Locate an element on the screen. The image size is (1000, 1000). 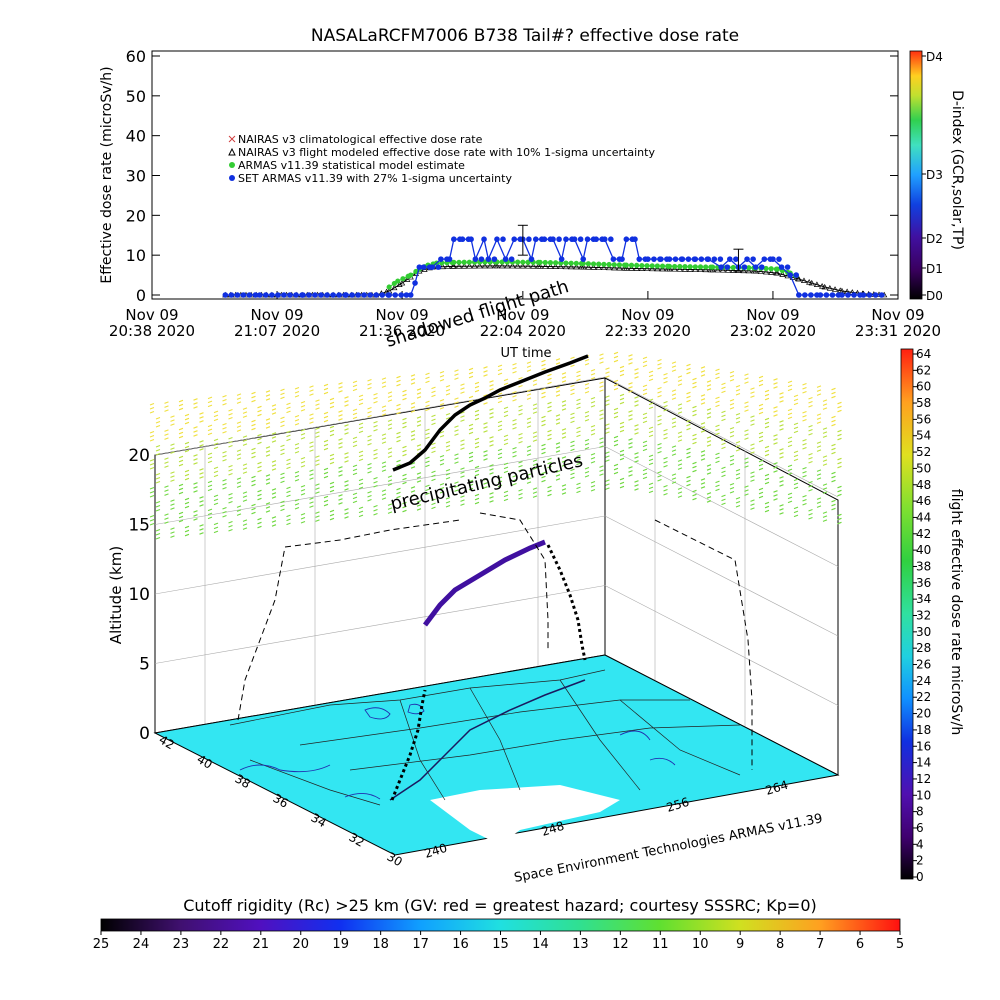
rigidity-tick-label: 17 is located at coordinates (420, 944).